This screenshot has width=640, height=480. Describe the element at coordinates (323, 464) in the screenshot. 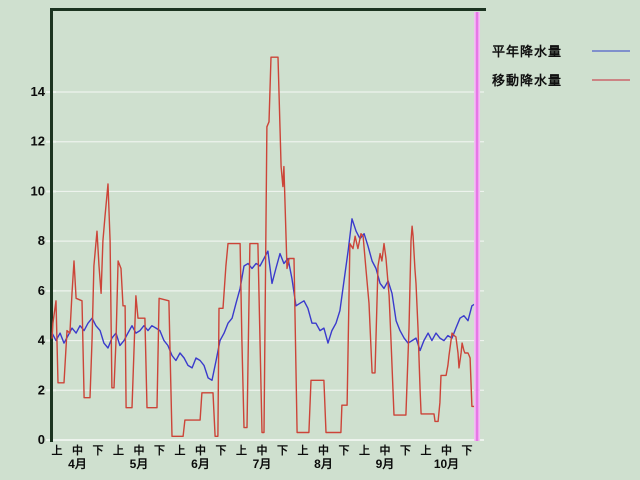

I see `x-month-label: 8月` at that location.